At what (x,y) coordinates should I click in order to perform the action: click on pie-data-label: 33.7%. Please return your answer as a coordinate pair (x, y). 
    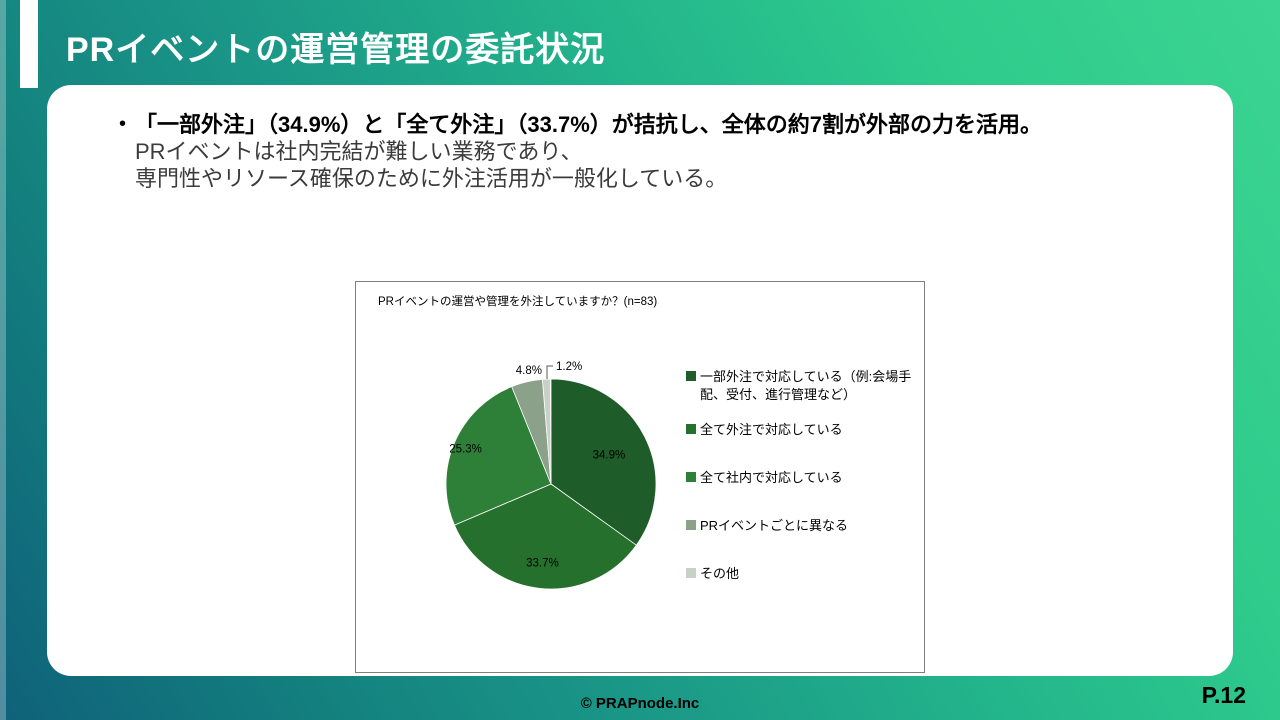
    Looking at the image, I should click on (542, 563).